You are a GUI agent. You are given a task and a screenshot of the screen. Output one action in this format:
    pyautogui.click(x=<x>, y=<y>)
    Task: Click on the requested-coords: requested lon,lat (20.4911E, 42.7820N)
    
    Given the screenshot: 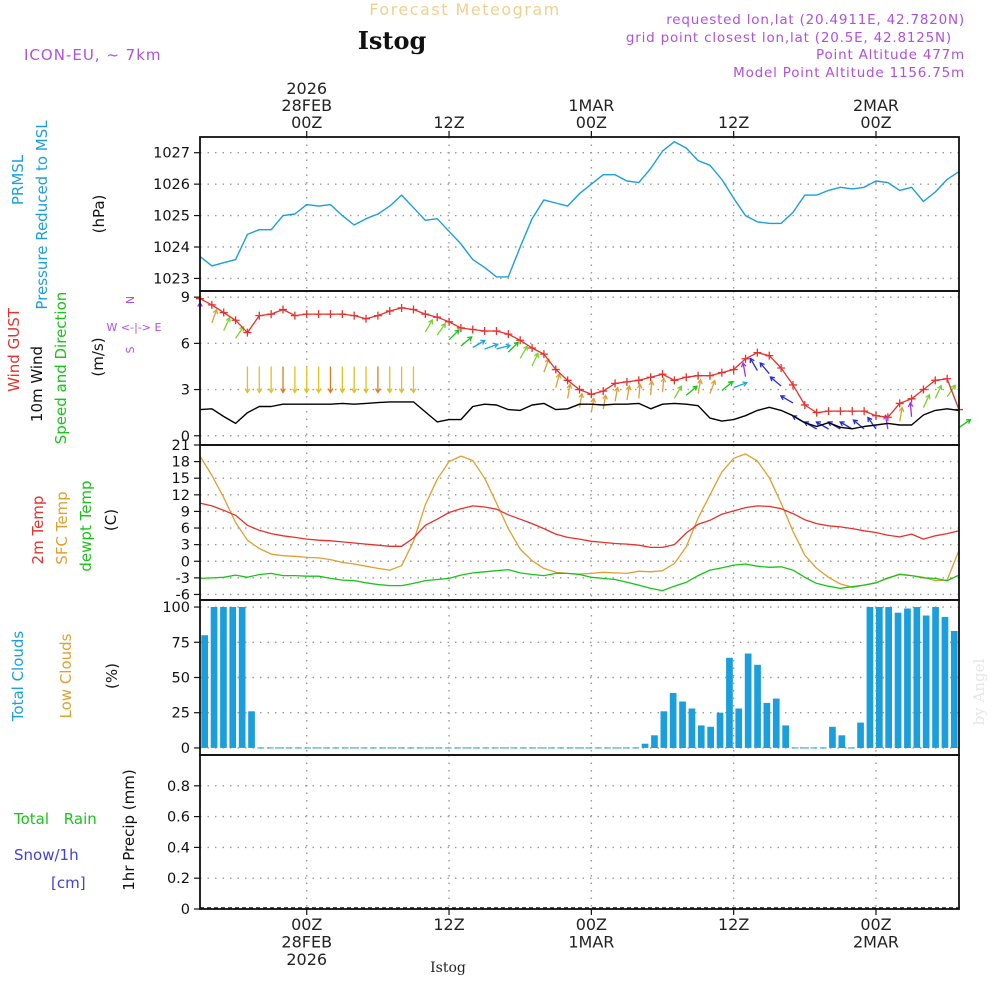 What is the action you would take?
    pyautogui.click(x=815, y=20)
    